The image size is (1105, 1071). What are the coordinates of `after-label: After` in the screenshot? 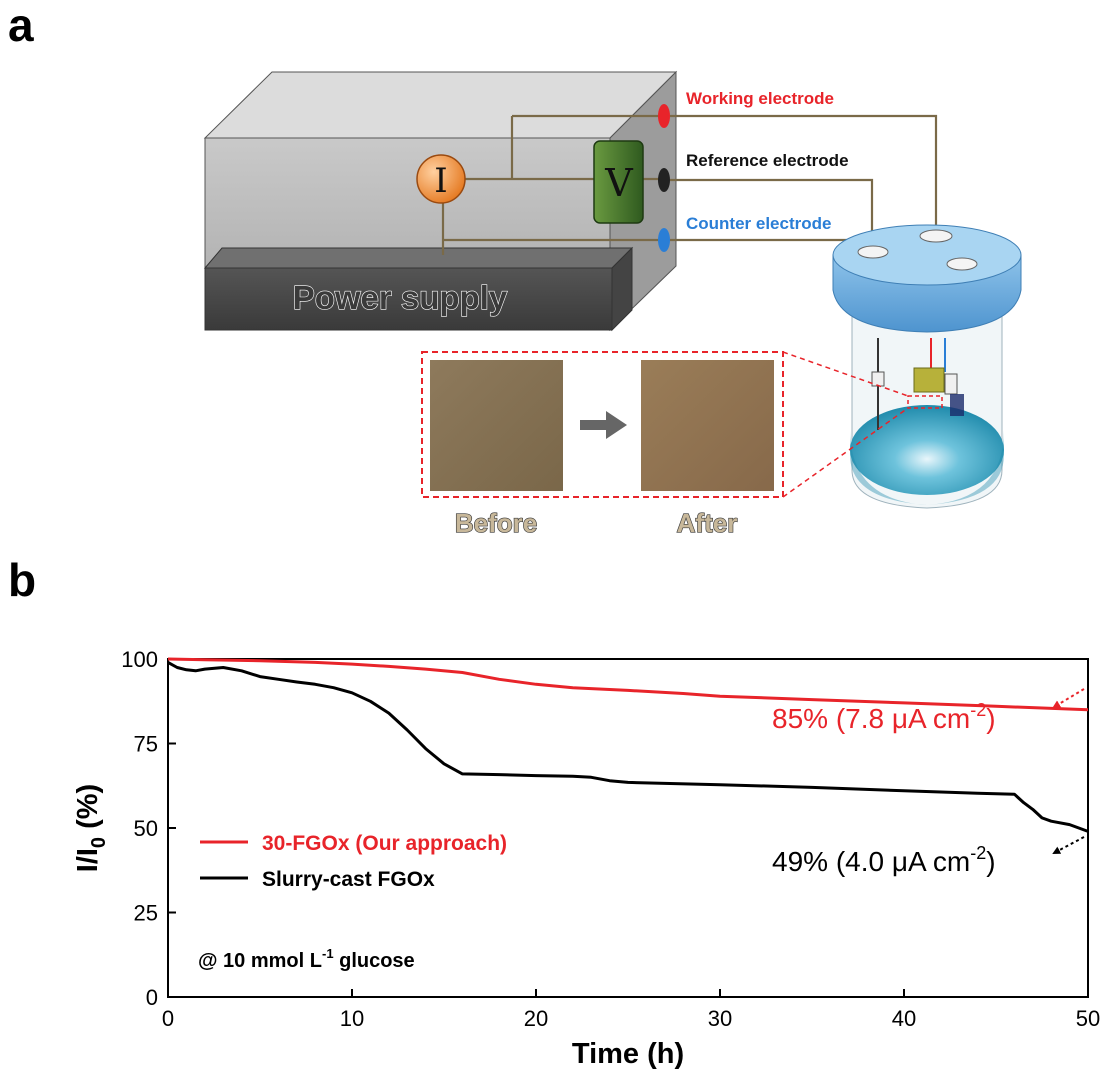 It's located at (707, 523).